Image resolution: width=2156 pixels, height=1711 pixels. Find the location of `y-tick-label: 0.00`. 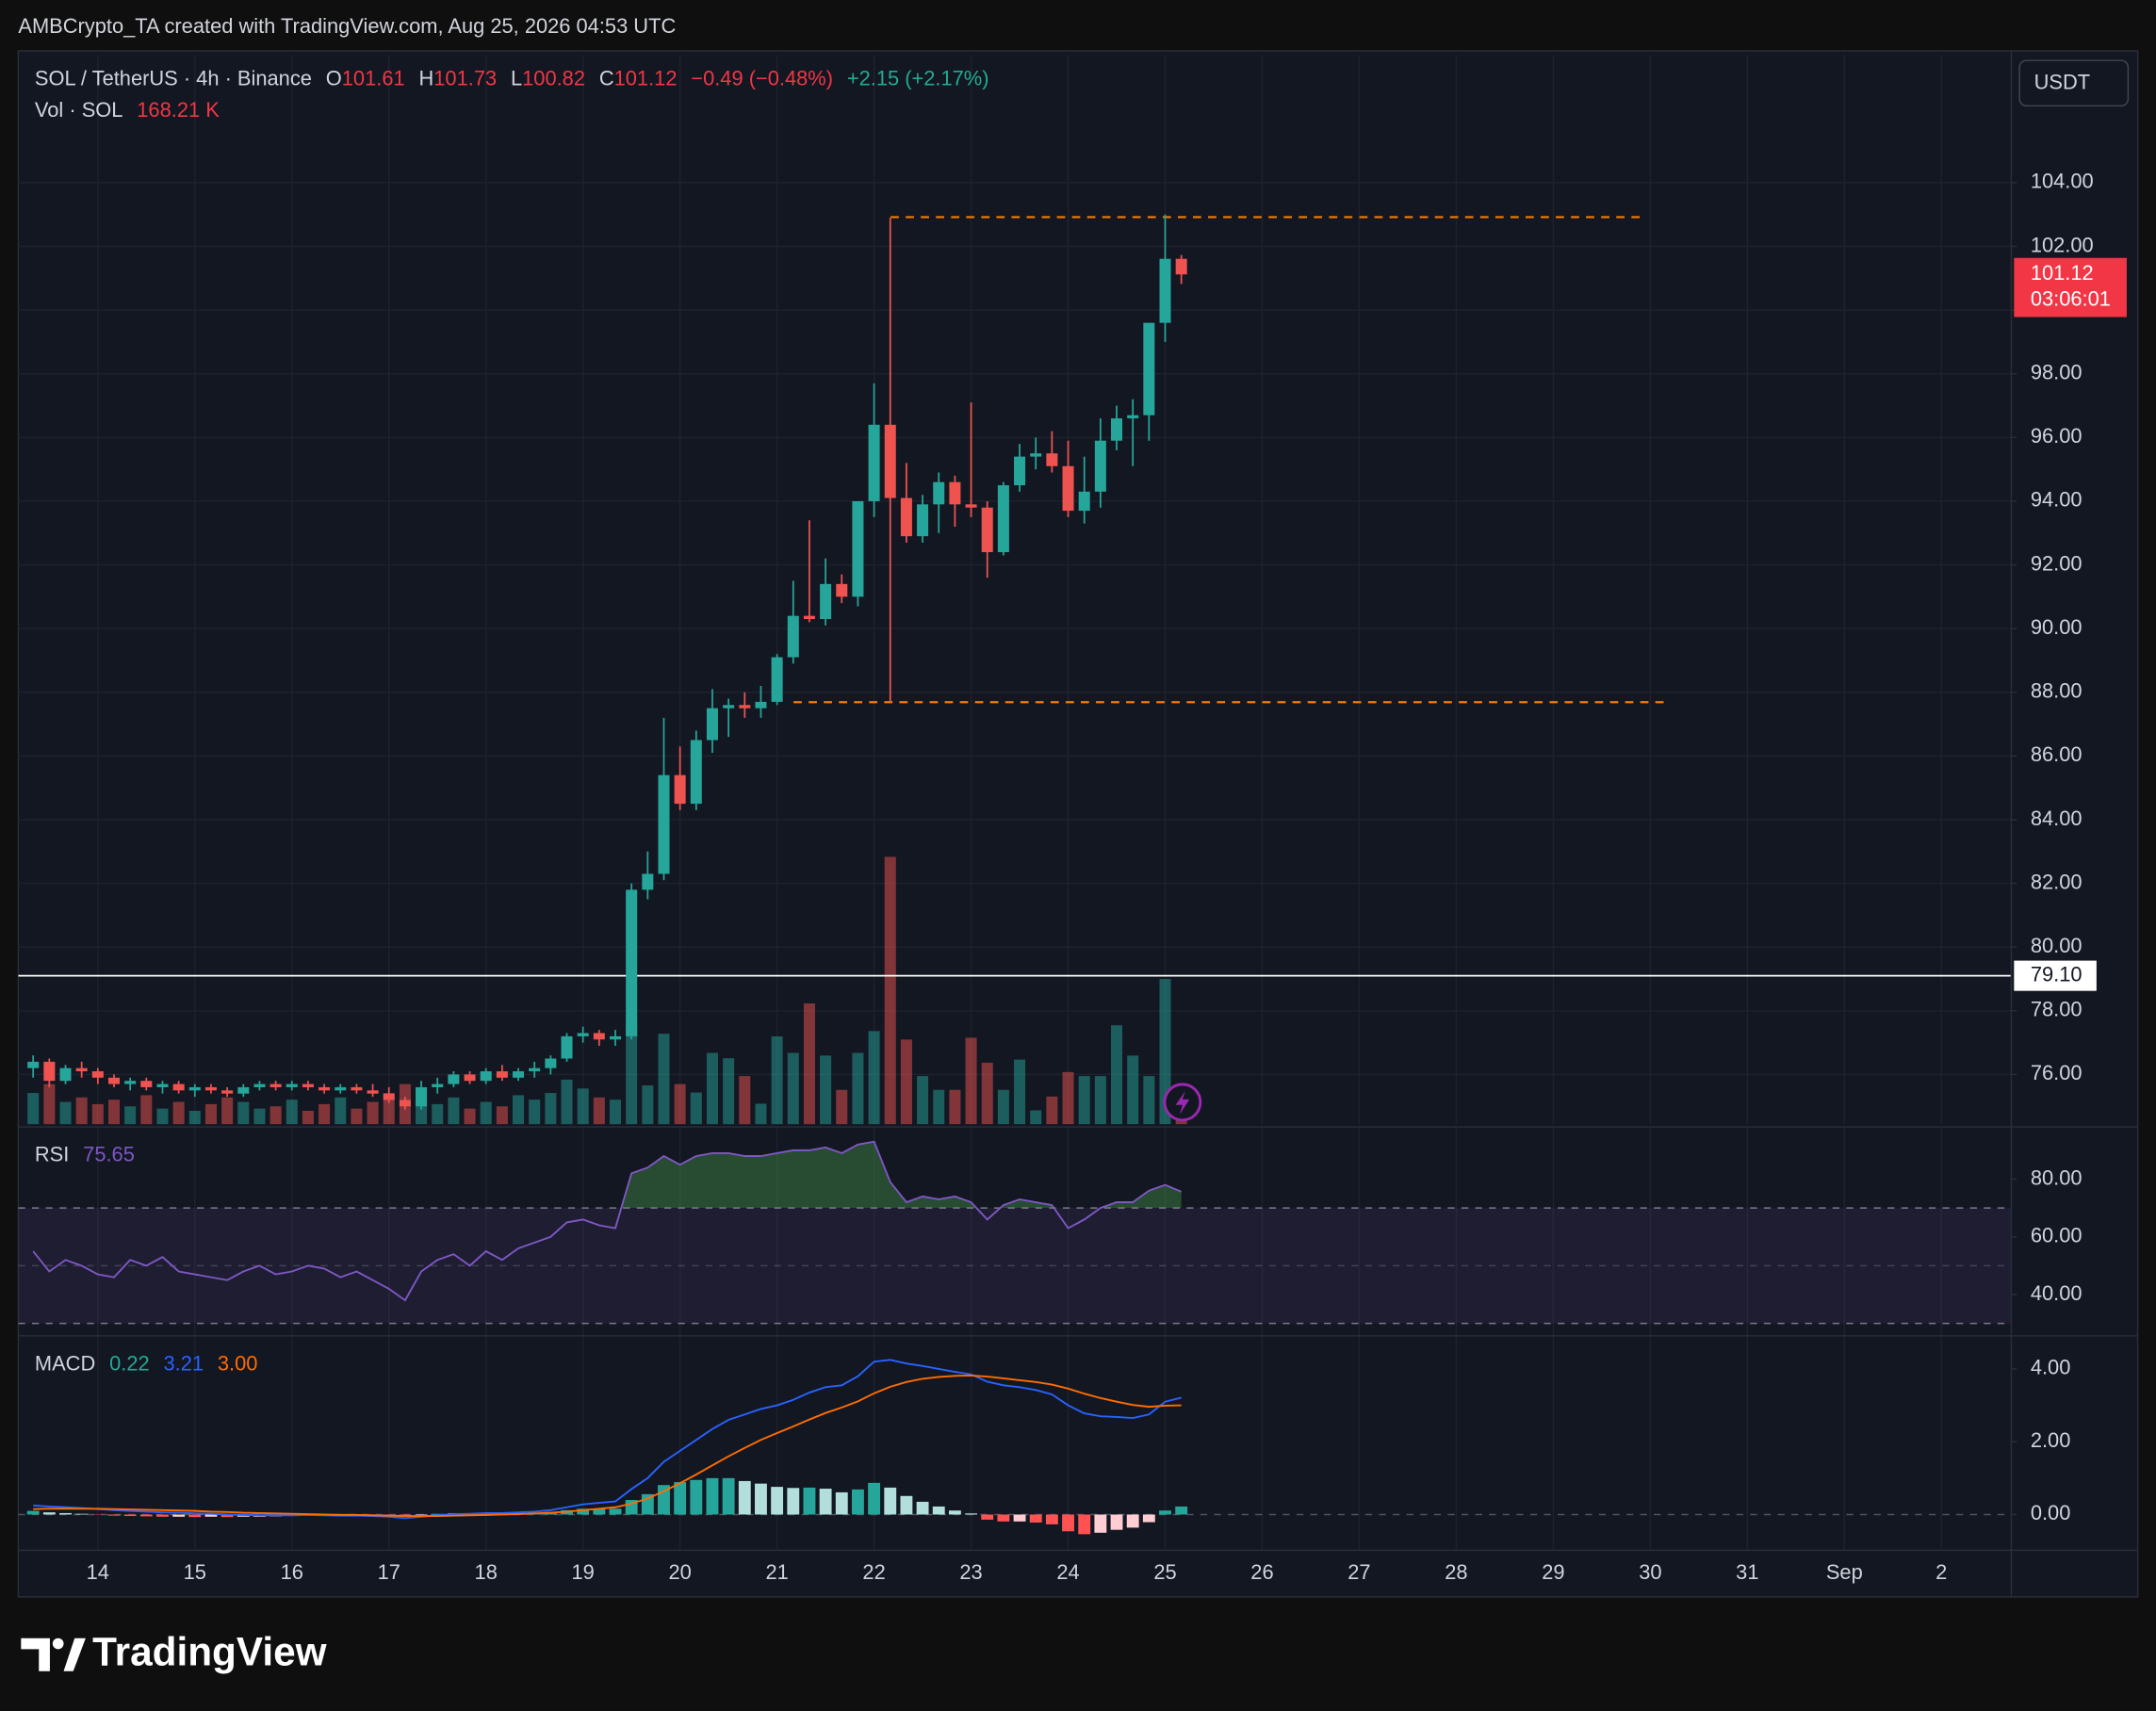

y-tick-label: 0.00 is located at coordinates (2051, 1512).